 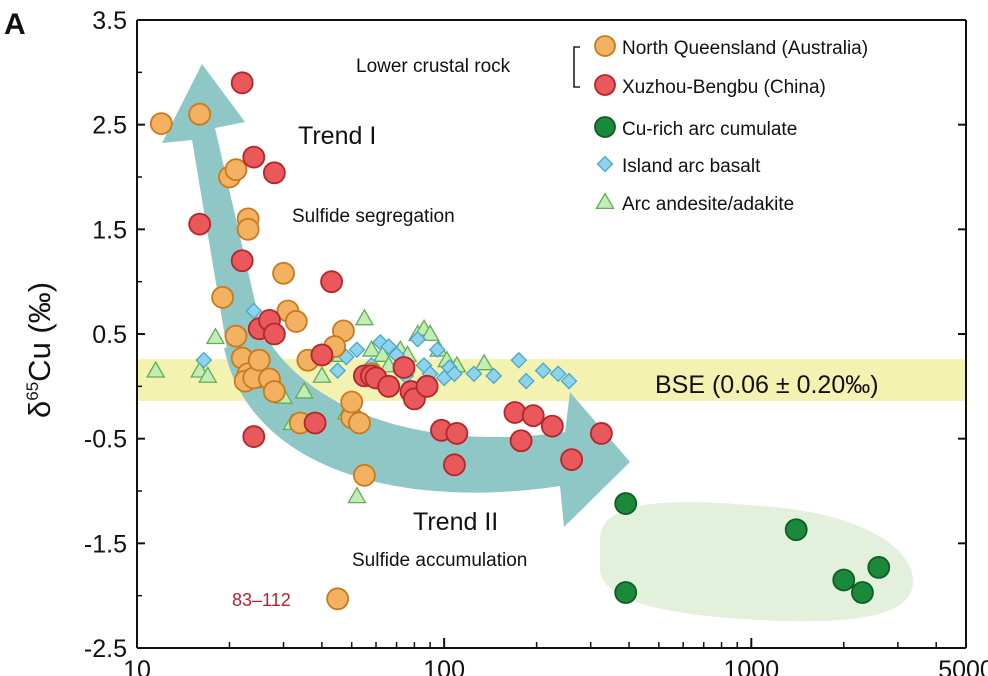 I want to click on trend2-title: Trend II, so click(x=455, y=522).